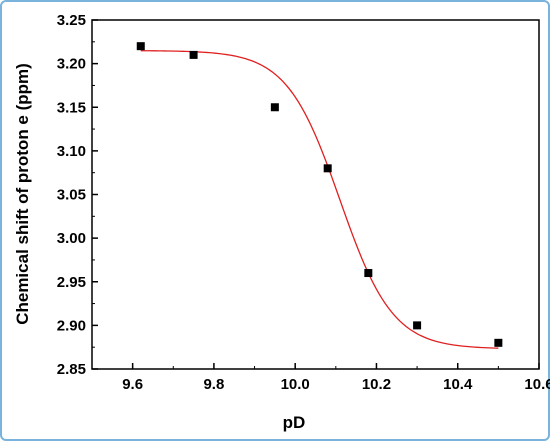 The width and height of the screenshot is (550, 441). What do you see at coordinates (132, 384) in the screenshot?
I see `x-tick-label: 9.6` at bounding box center [132, 384].